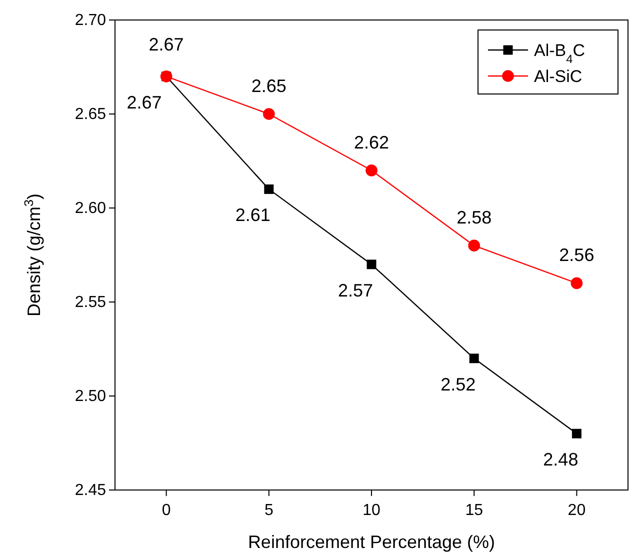 The width and height of the screenshot is (638, 560). What do you see at coordinates (269, 510) in the screenshot?
I see `x-tick-label: 5` at bounding box center [269, 510].